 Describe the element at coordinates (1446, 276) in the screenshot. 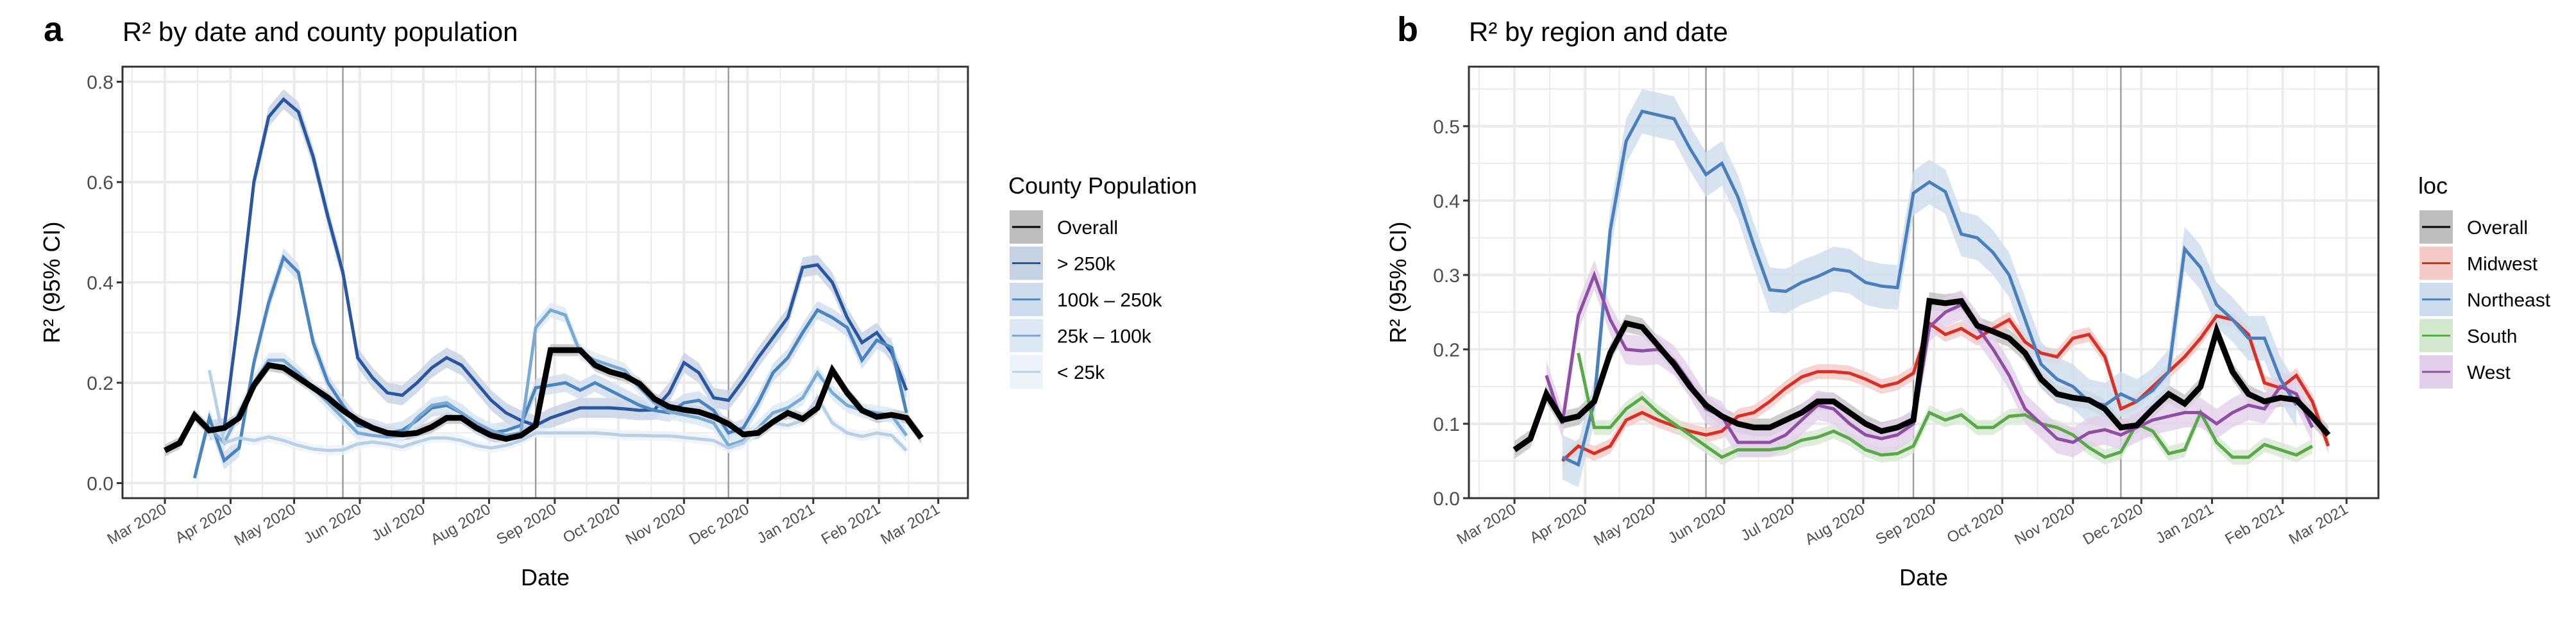

I see `y-tick-label: 0.3` at that location.